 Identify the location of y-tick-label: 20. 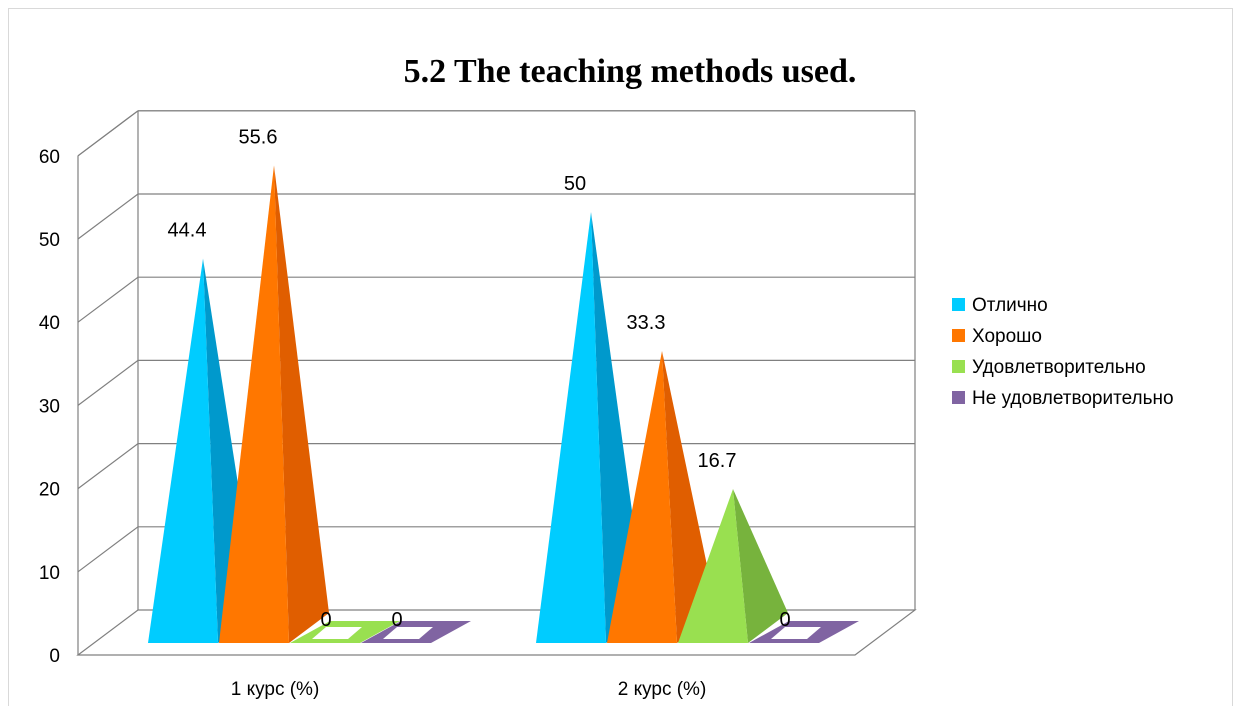
(49, 490).